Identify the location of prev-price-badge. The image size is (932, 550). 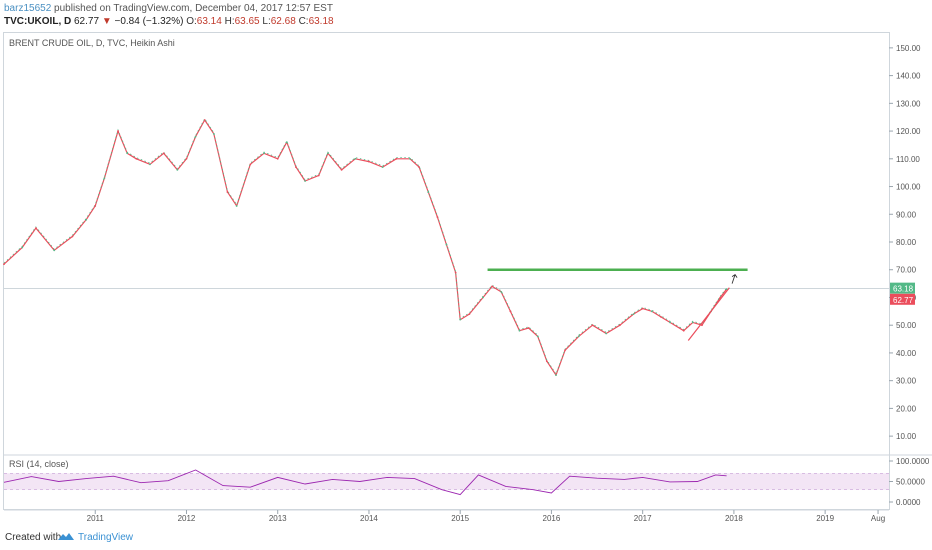
(902, 299).